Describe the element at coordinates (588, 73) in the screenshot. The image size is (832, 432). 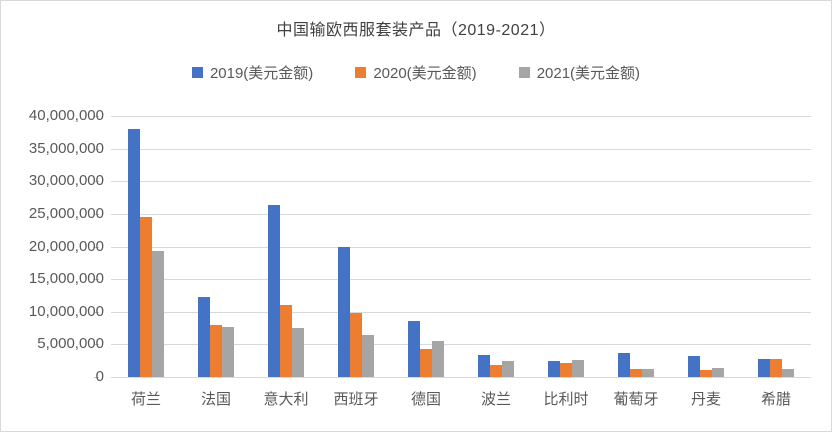
I see `legend-label-2021: 2021(美元金额)` at that location.